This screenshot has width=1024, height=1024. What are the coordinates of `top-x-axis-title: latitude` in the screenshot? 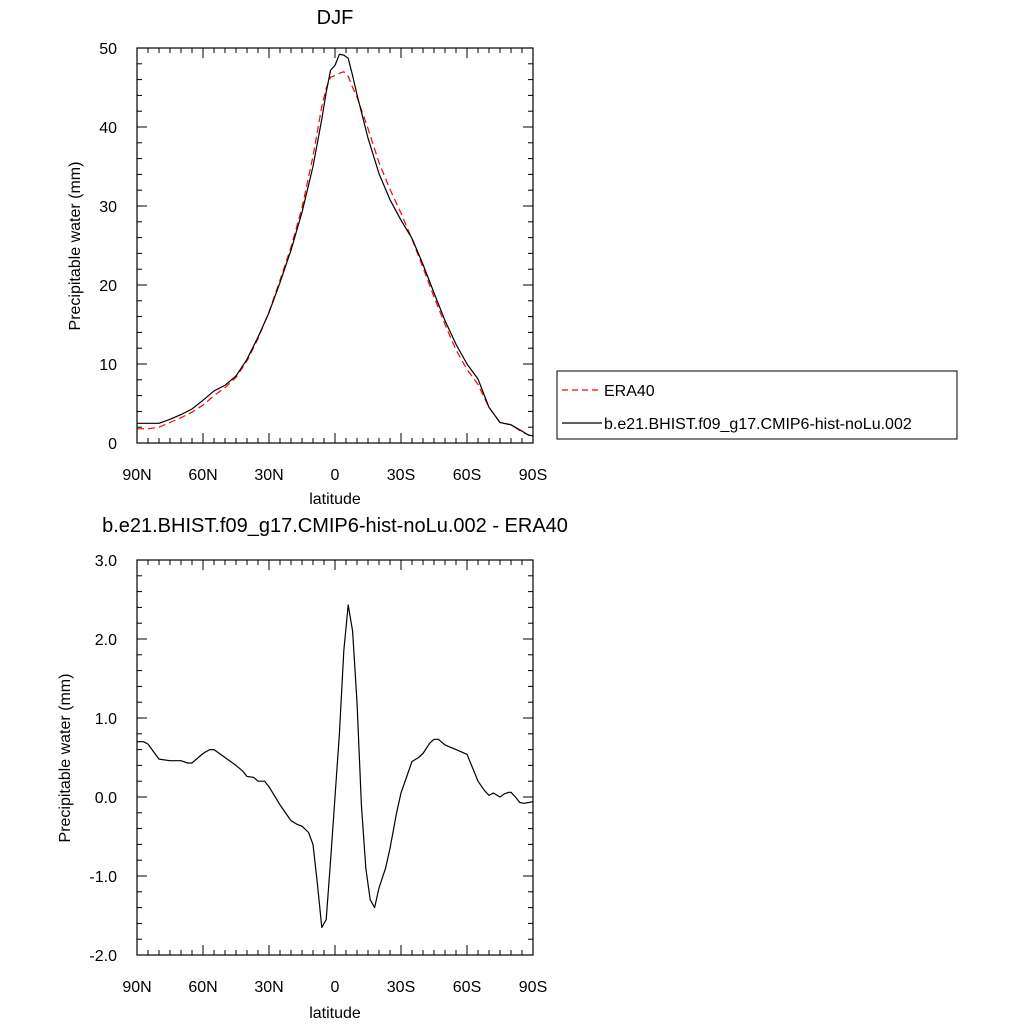 It's located at (335, 499).